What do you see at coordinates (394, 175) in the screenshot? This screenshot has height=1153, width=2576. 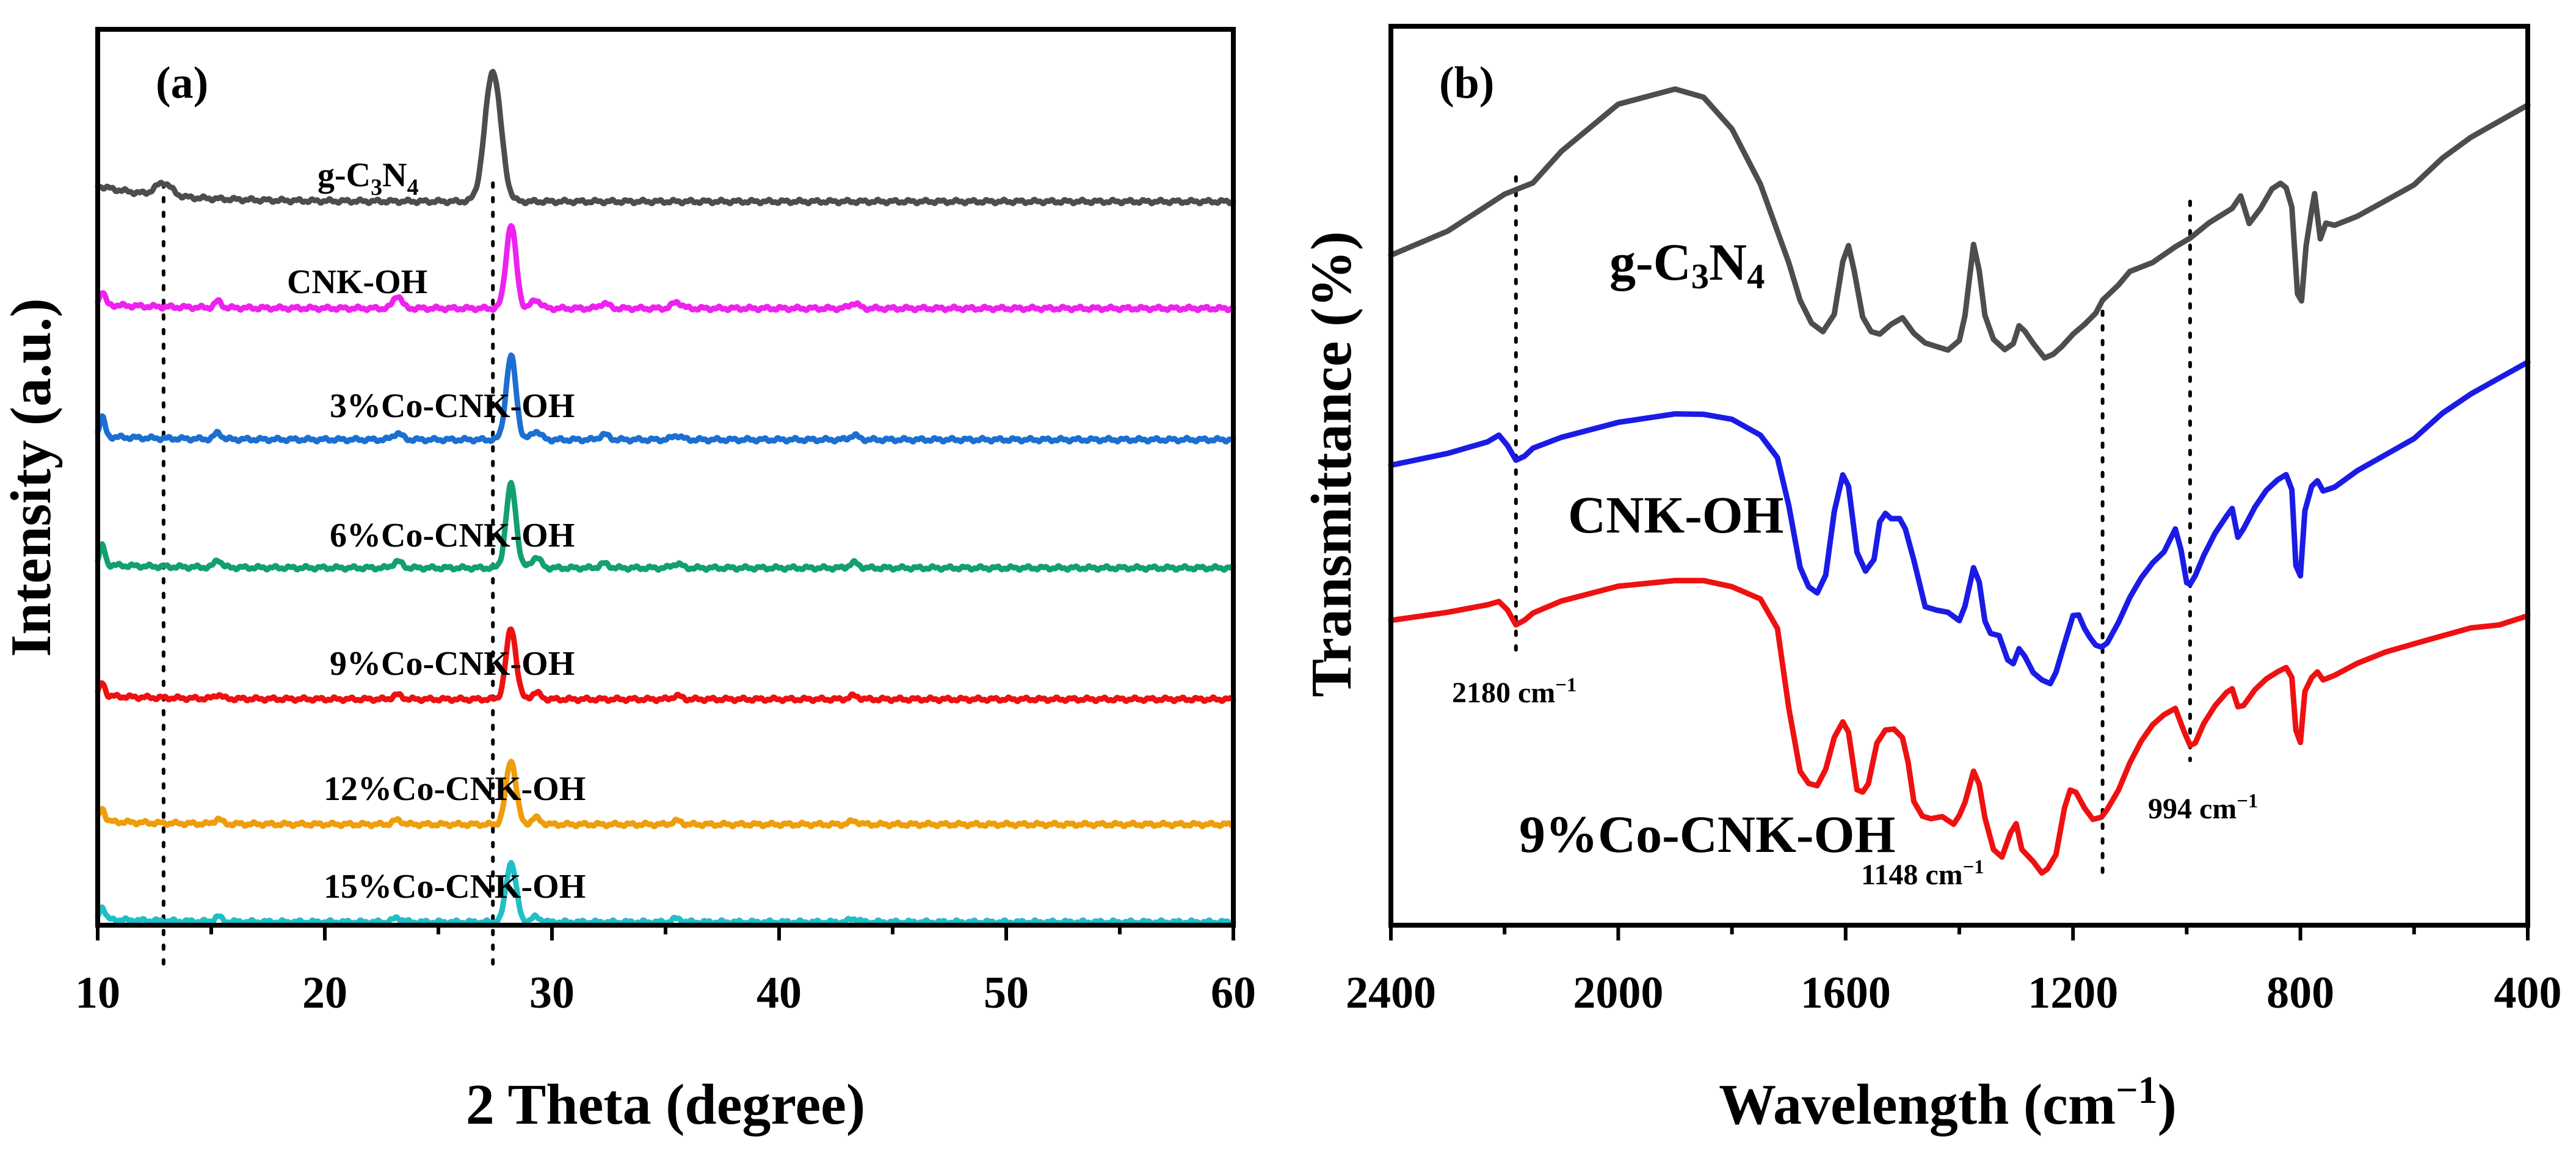 I see `a-label-g-c3n4-mid: N` at bounding box center [394, 175].